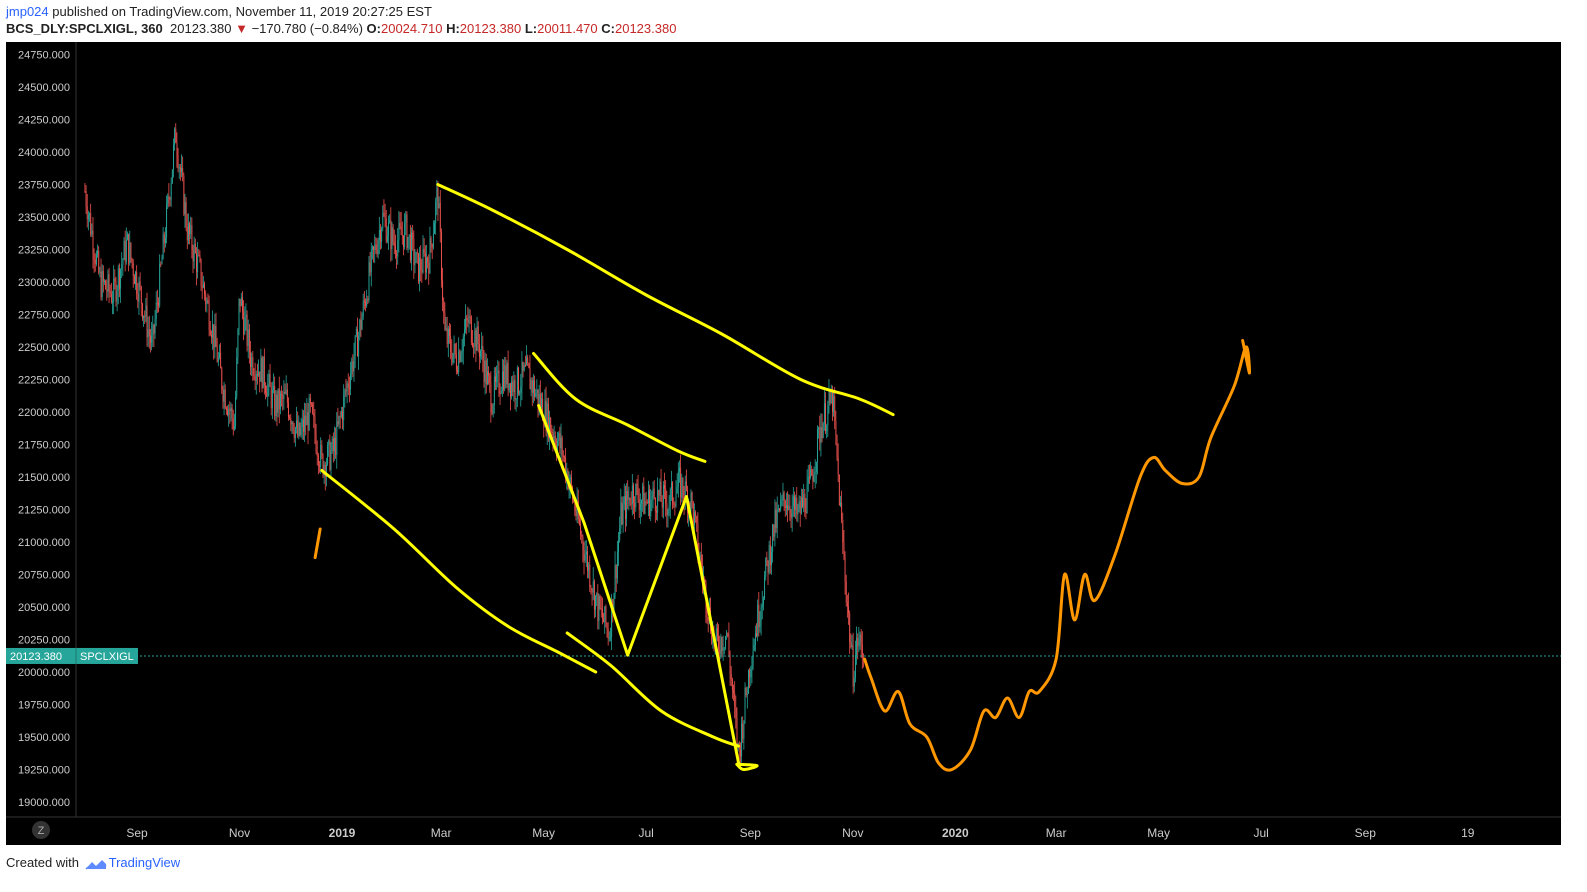 This screenshot has width=1587, height=892. What do you see at coordinates (44, 413) in the screenshot?
I see `y-tick-label: 22000.000` at bounding box center [44, 413].